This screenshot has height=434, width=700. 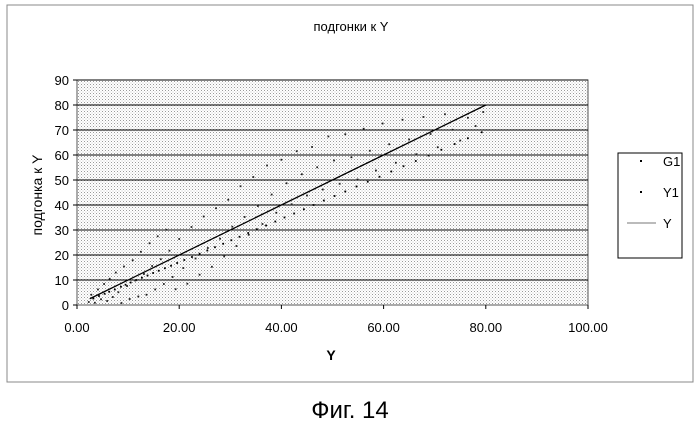 What do you see at coordinates (486, 327) in the screenshot?
I see `x-tick-label: 80.00` at bounding box center [486, 327].